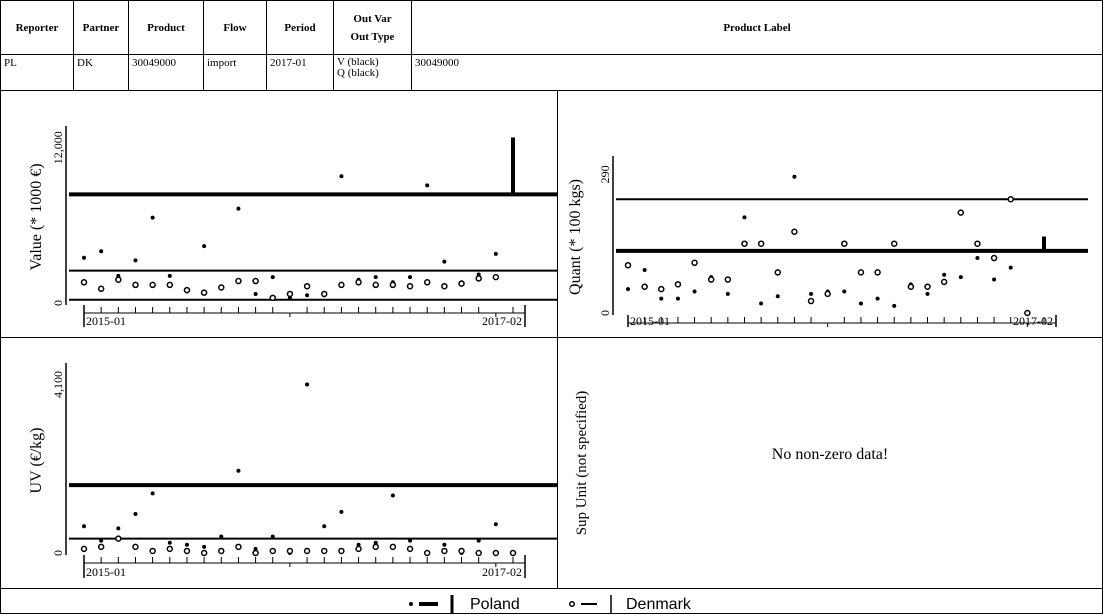 Image resolution: width=1103 pixels, height=615 pixels. I want to click on cell-partner: DK, so click(101, 72).